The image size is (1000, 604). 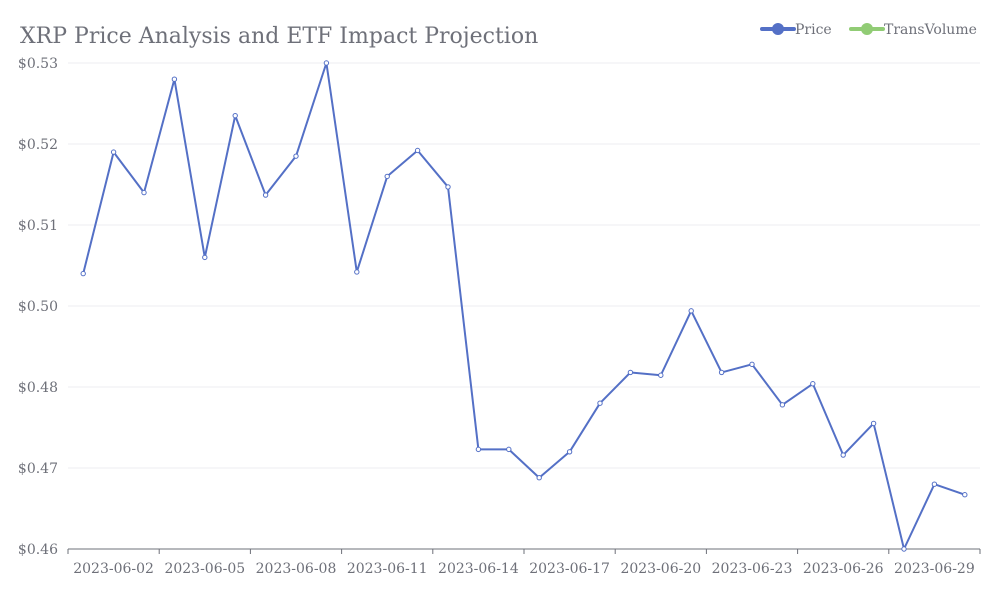 I want to click on data-point: 2023-06-25 — 0.4808, so click(x=813, y=384).